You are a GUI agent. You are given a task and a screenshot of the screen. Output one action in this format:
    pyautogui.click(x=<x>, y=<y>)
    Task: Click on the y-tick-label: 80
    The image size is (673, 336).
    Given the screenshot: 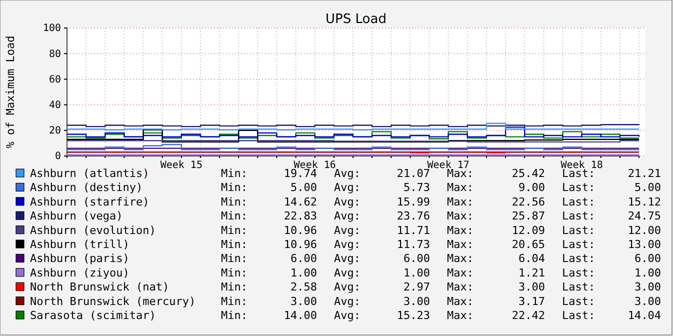 What is the action you would take?
    pyautogui.click(x=54, y=54)
    